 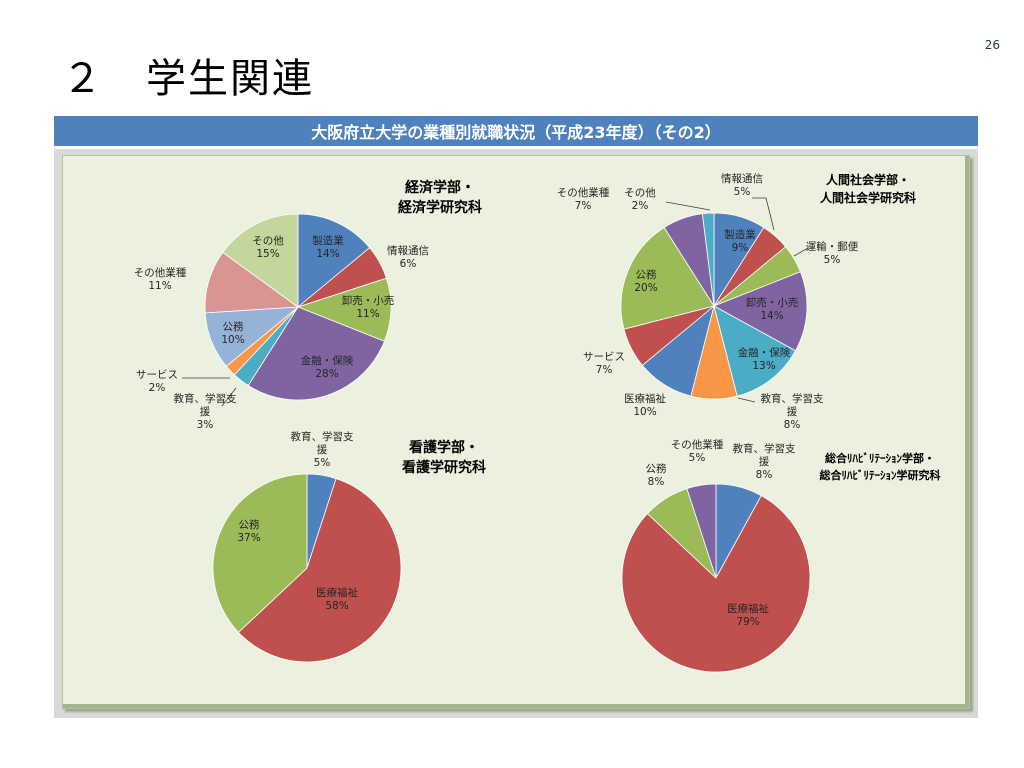 I want to click on chart-title: 看護学部・看護学研究科, so click(x=443, y=457).